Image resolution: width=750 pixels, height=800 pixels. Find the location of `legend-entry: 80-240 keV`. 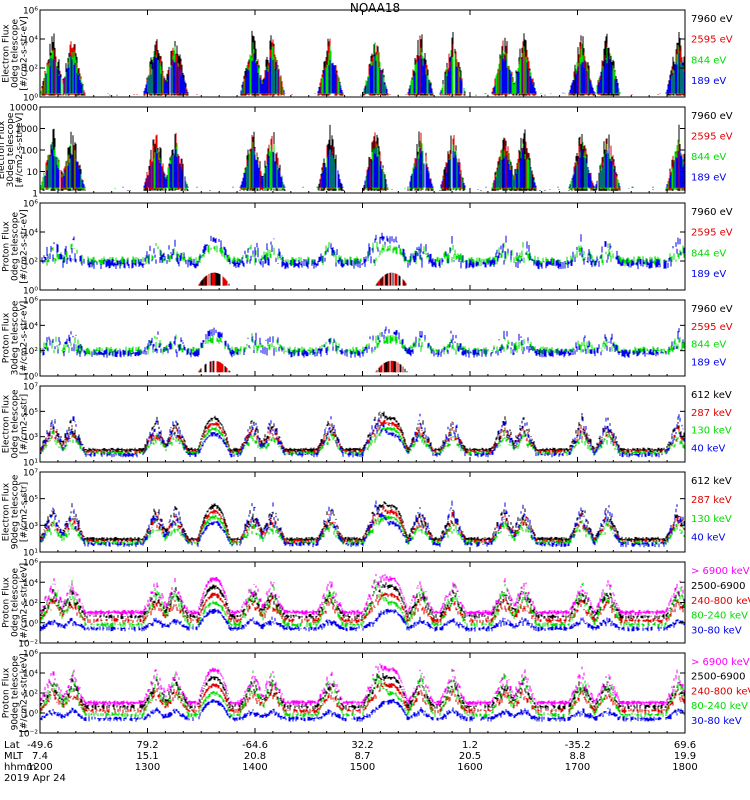

legend-entry: 80-240 keV is located at coordinates (719, 616).